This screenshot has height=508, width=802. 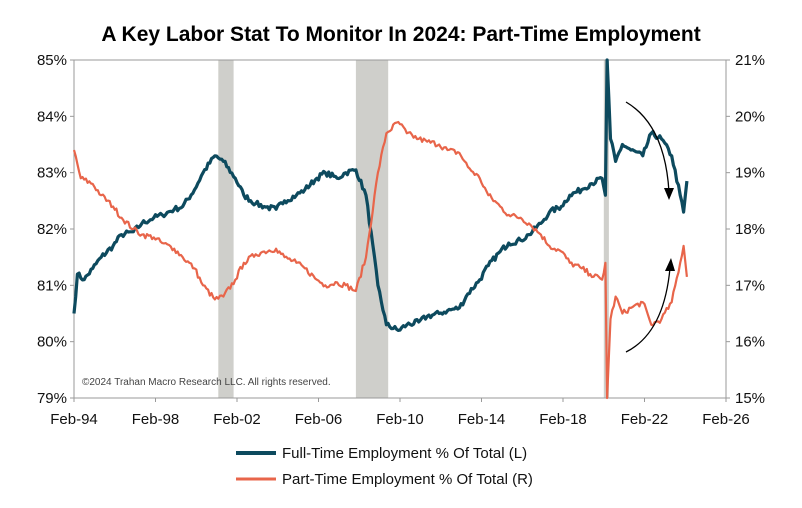 I want to click on x-tick-label: Feb-26, so click(x=726, y=419).